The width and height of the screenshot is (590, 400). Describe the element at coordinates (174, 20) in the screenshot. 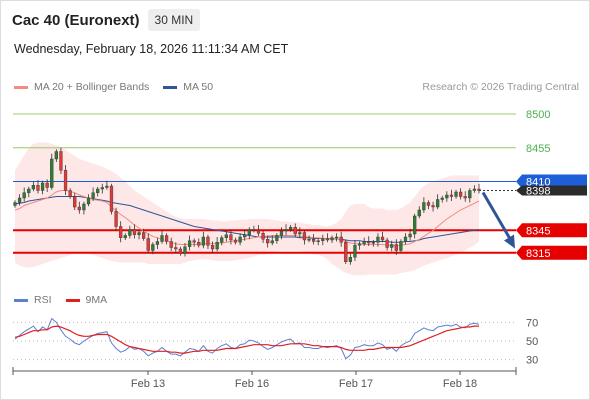

I see `timeframe-badge: 30 MIN` at that location.